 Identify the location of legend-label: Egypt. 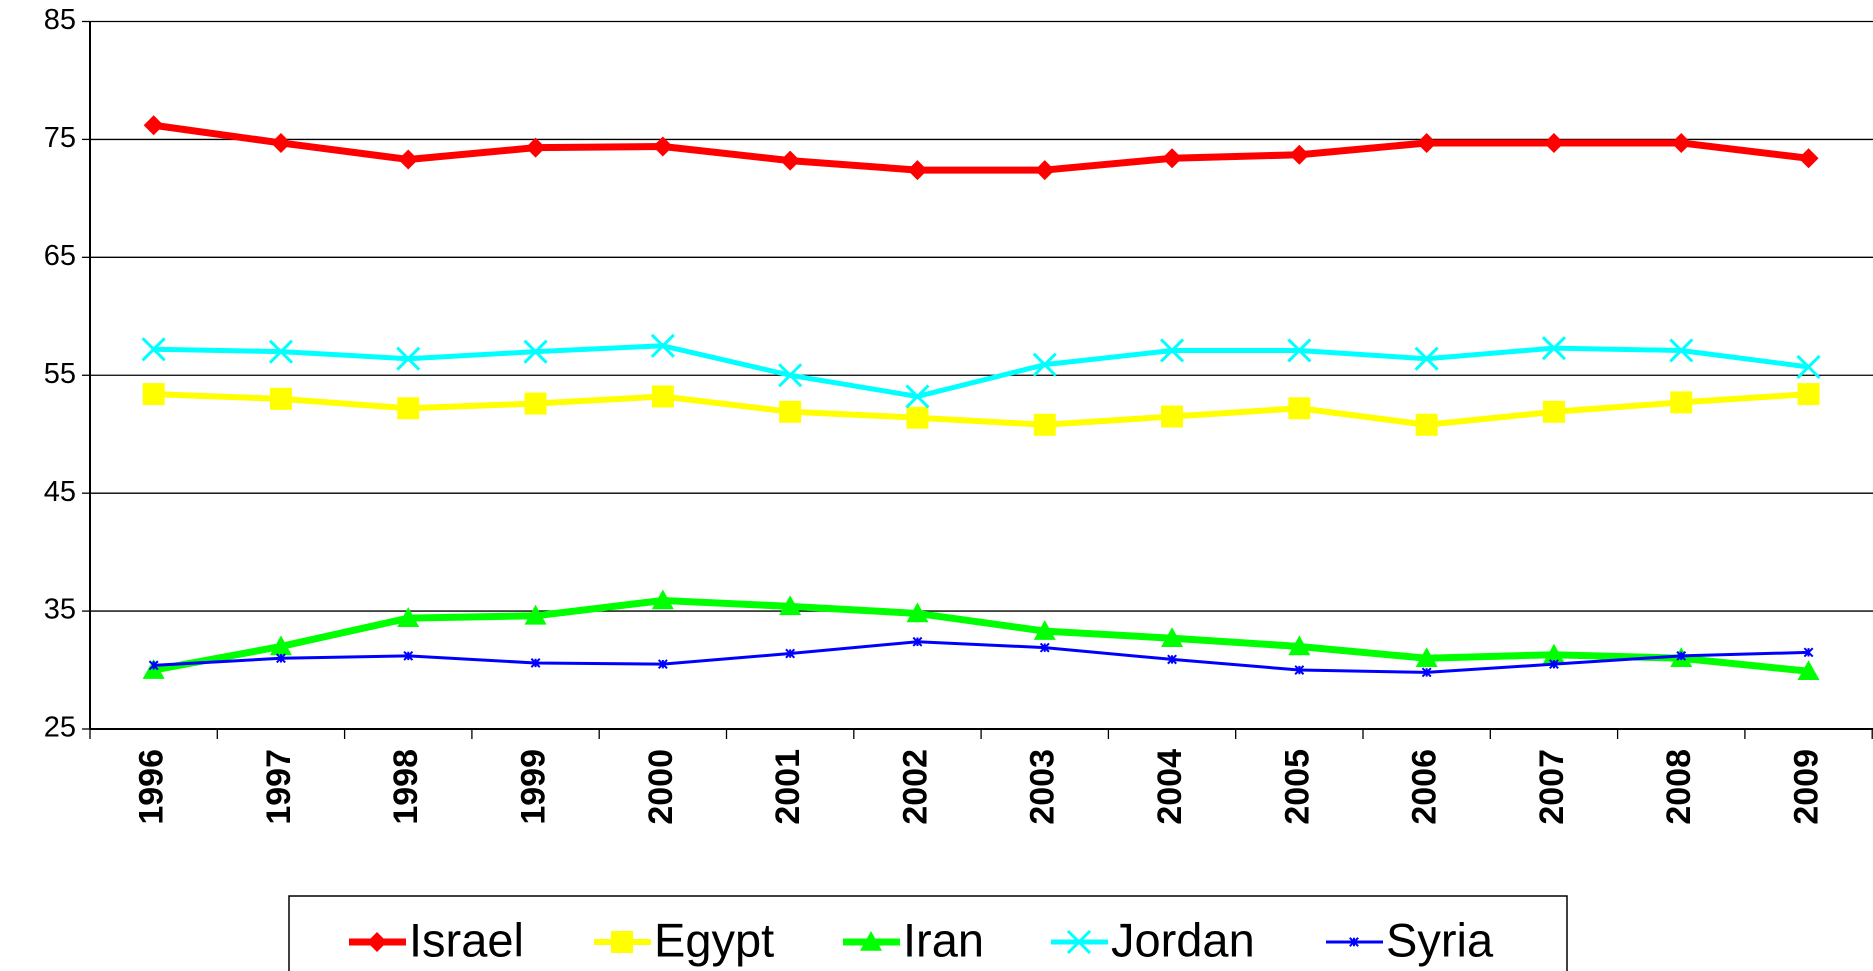
(714, 939).